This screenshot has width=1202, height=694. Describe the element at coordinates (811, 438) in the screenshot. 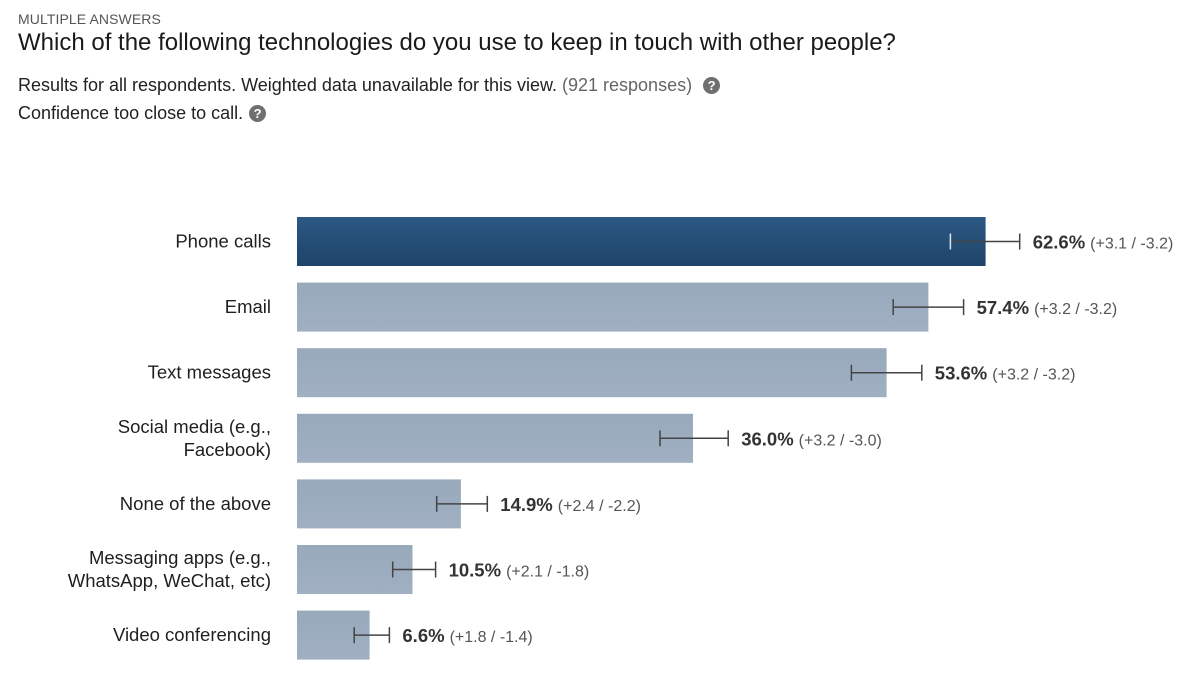

I see `value-label: 36.0% (+3.2 / -3.0)` at that location.